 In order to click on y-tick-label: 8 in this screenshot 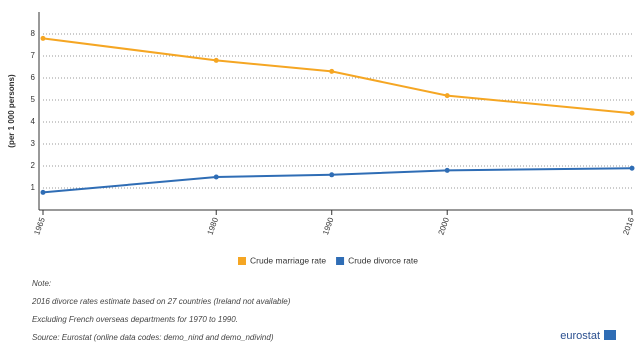, I will do `click(33, 33)`.